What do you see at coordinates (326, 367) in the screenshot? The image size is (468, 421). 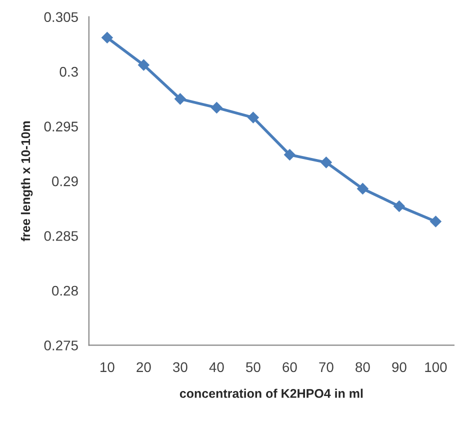 I see `x-tick-label: 70` at bounding box center [326, 367].